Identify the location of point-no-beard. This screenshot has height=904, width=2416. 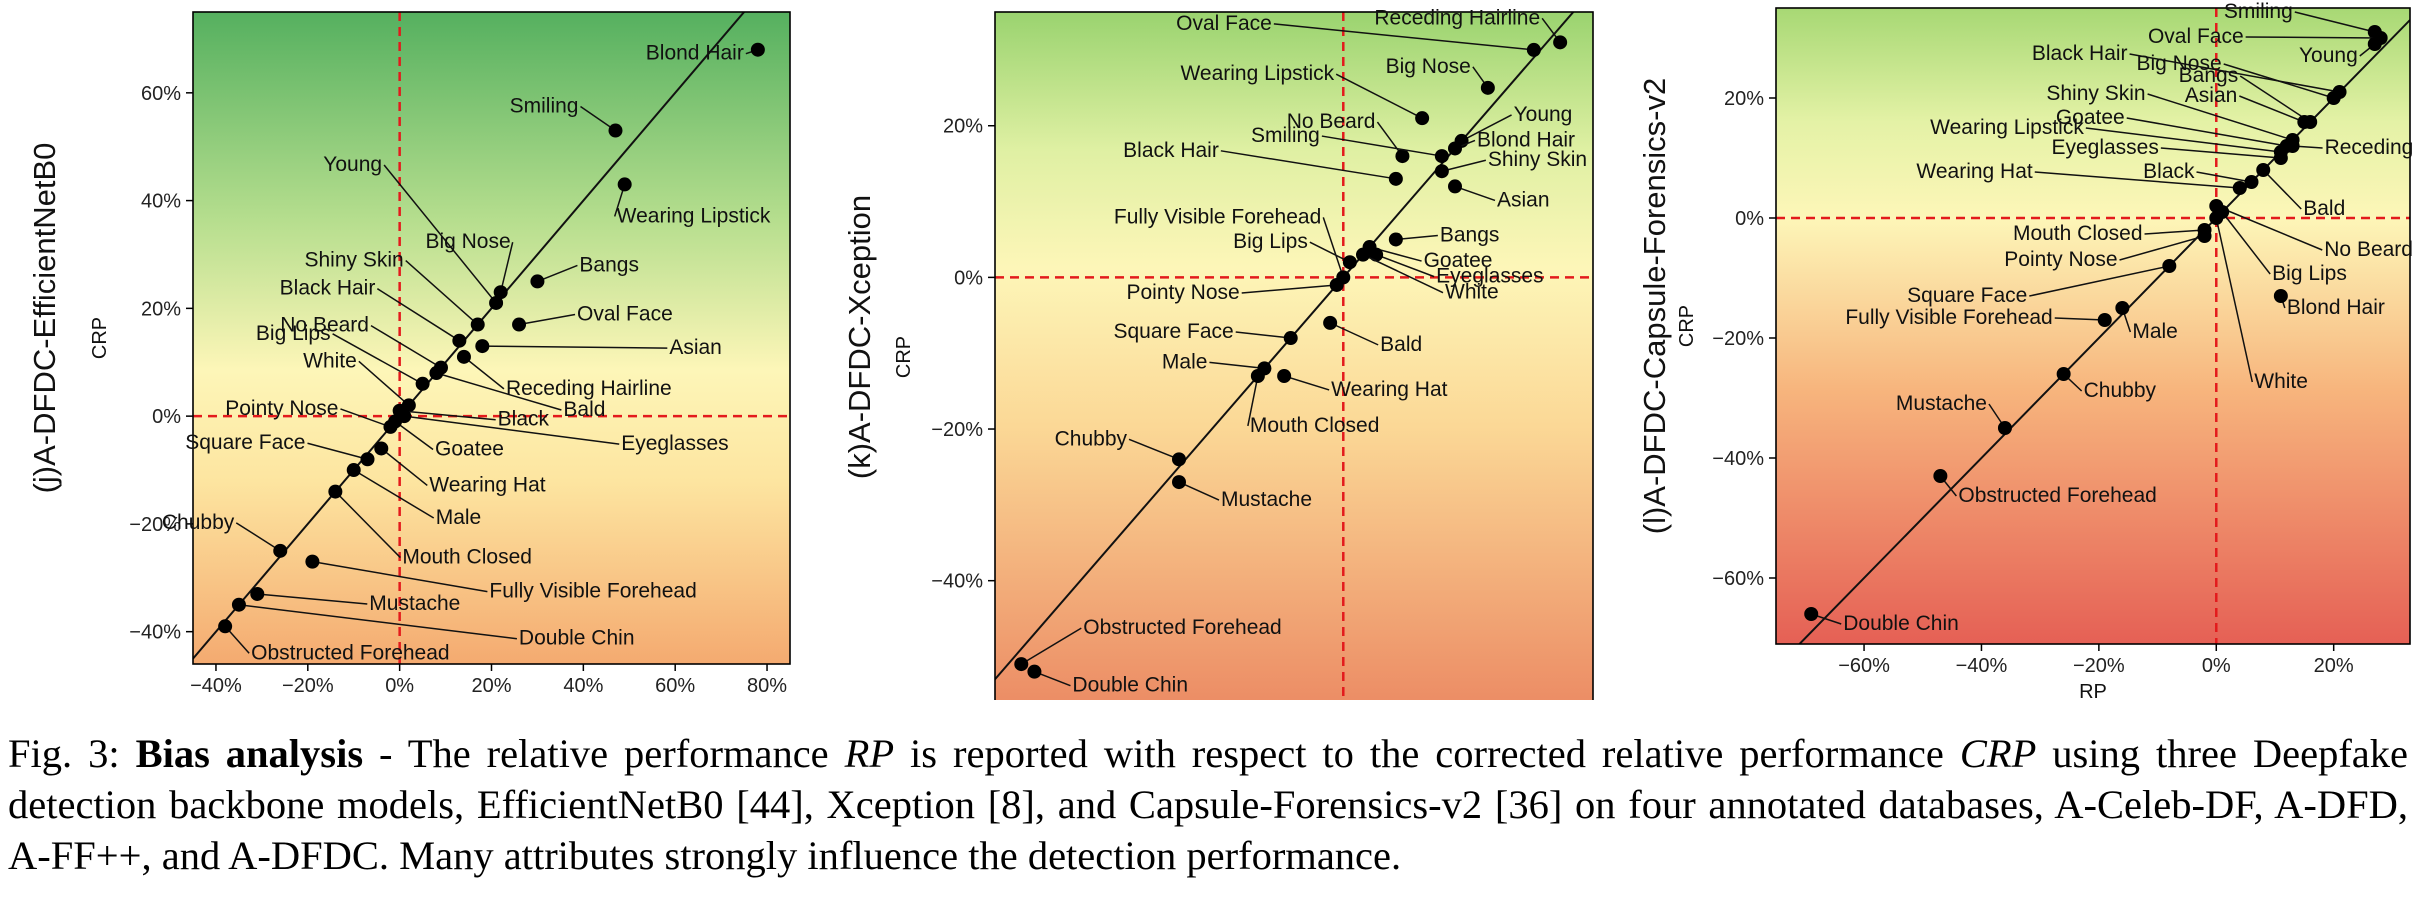
(1402, 156).